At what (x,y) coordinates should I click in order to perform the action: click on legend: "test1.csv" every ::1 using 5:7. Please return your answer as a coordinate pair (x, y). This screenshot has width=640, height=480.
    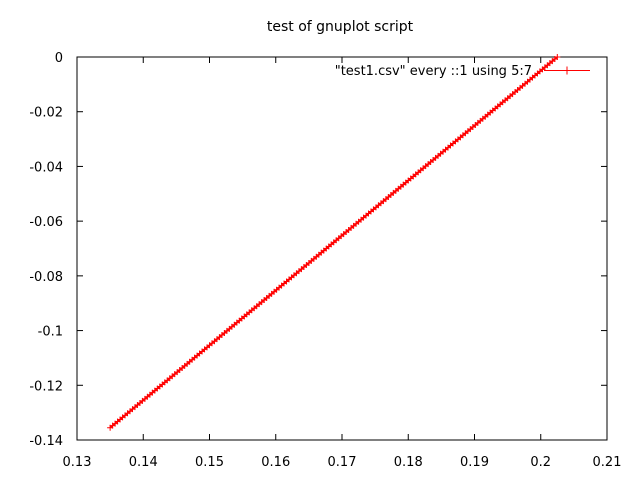
    Looking at the image, I should click on (462, 71).